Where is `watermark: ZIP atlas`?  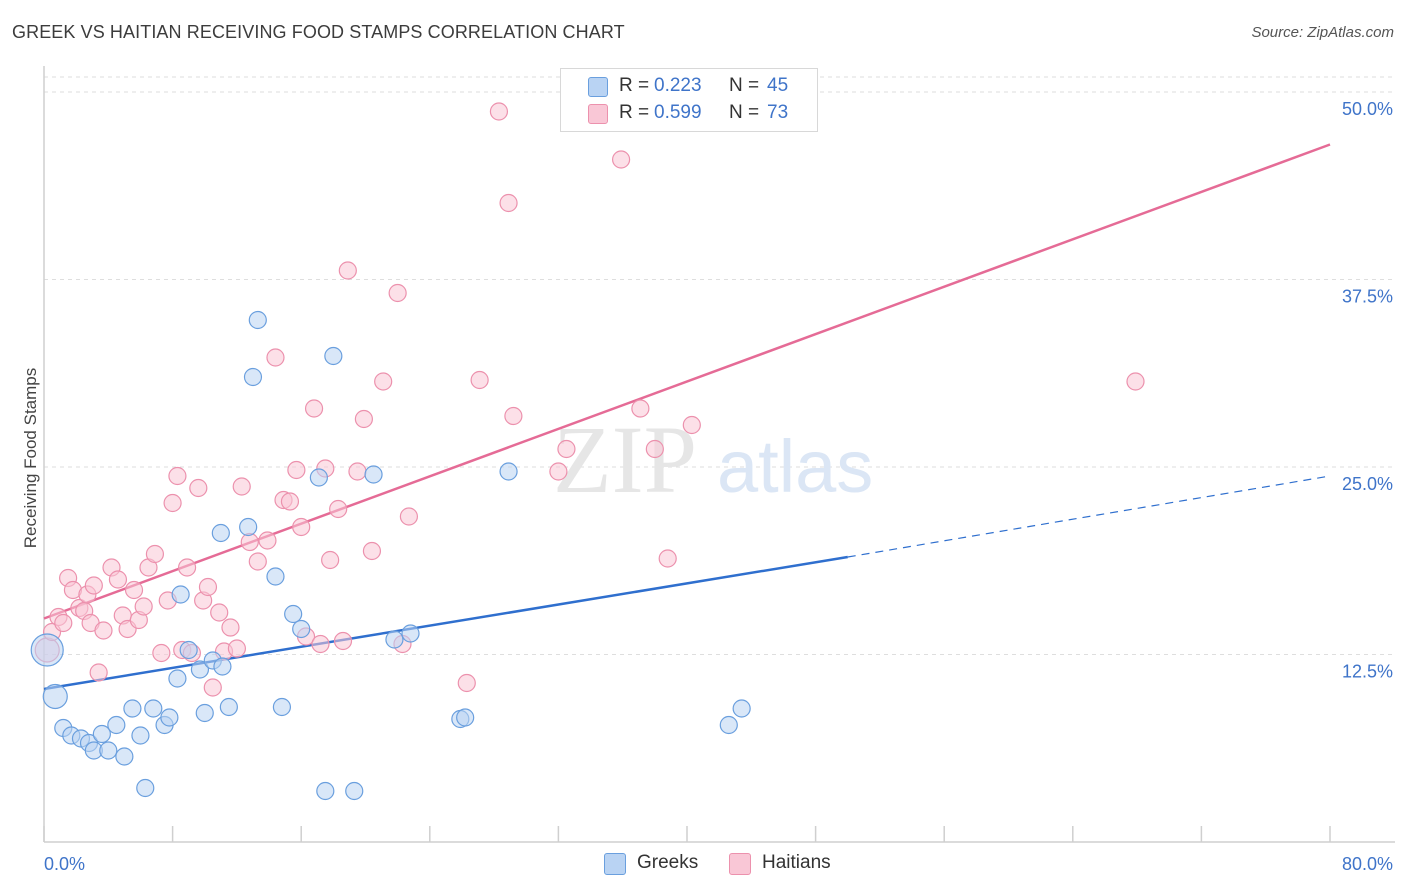 watermark: ZIP atlas is located at coordinates (713, 459).